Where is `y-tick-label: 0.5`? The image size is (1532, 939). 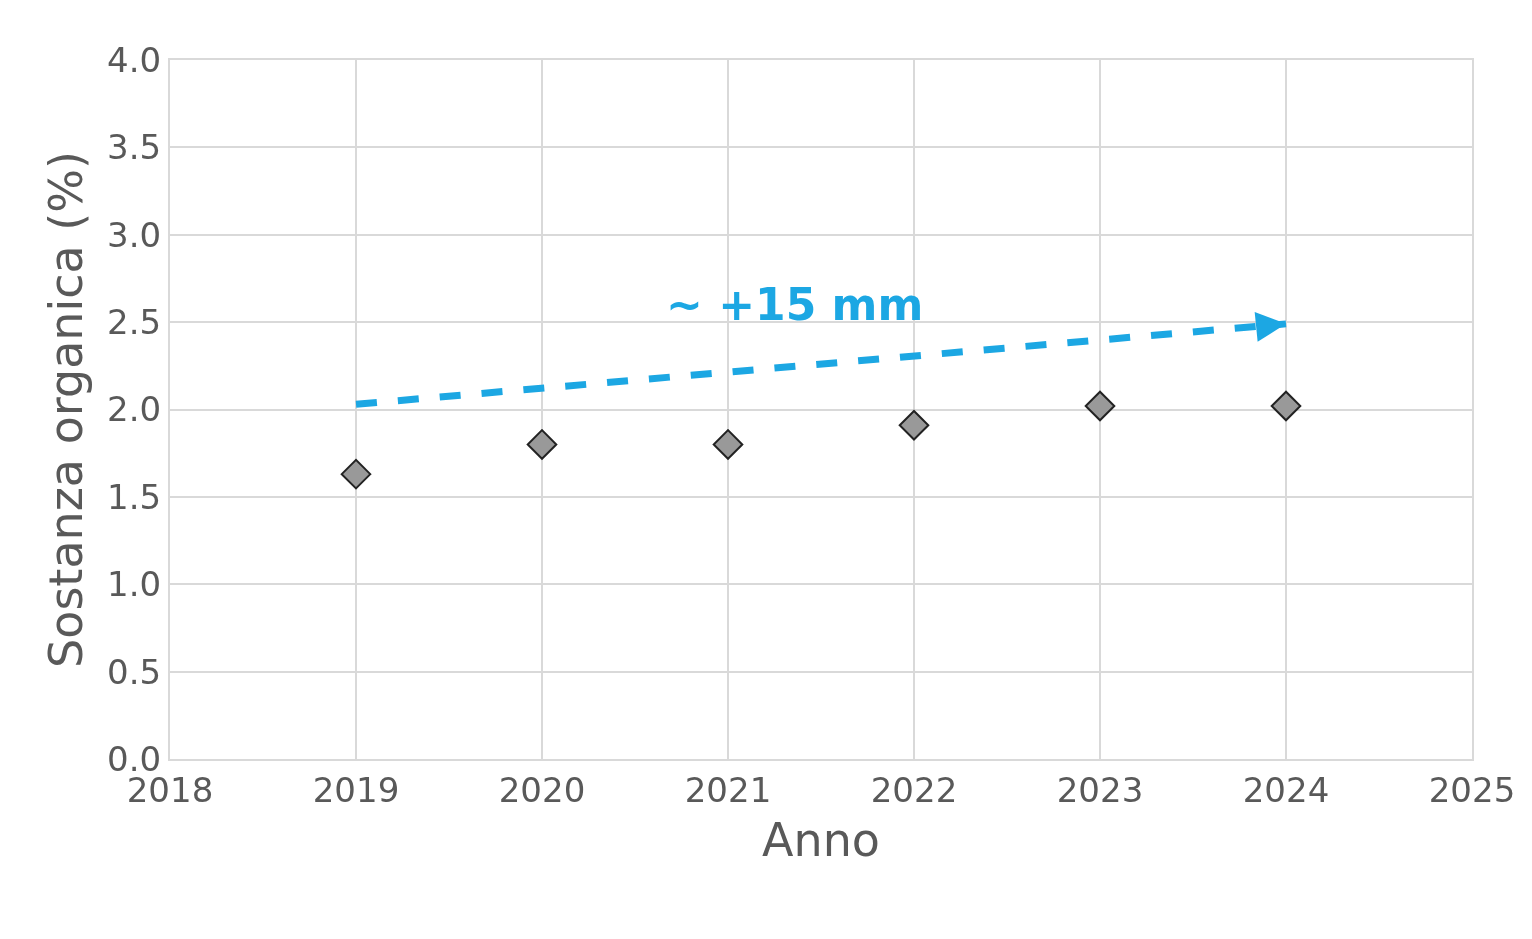 y-tick-label: 0.5 is located at coordinates (134, 671).